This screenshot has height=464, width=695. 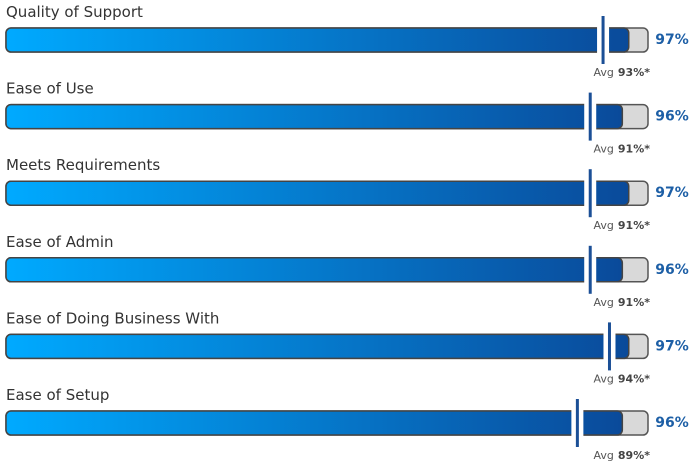 I want to click on category-label: Ease of Doing Business With, so click(x=112, y=318).